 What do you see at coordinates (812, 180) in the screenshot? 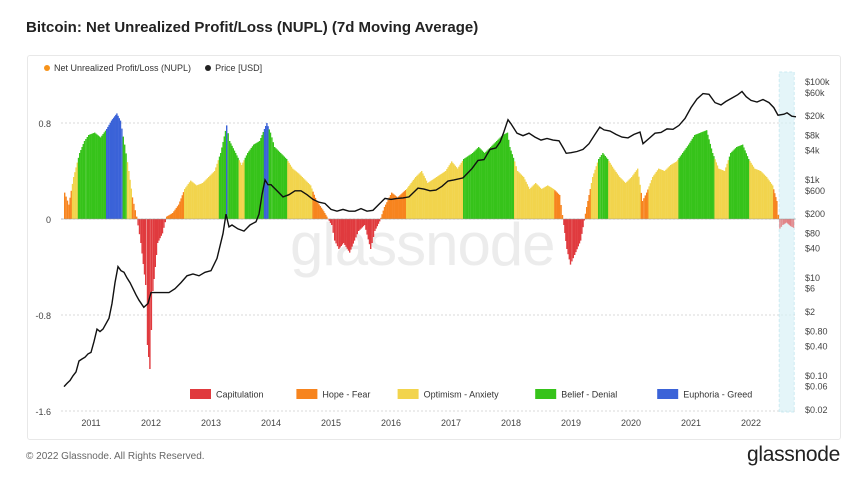
I see `y-tick-label-right: $1k` at bounding box center [812, 180].